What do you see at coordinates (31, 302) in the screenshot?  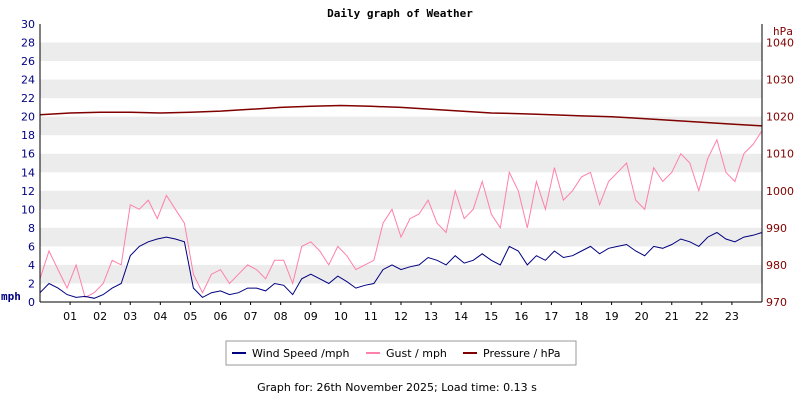 I see `left-axis-tick-label: 0` at bounding box center [31, 302].